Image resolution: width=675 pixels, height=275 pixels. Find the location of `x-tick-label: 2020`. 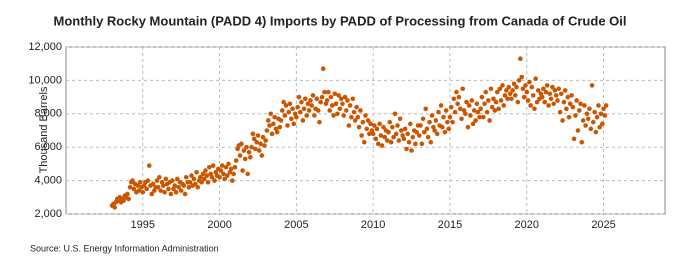

x-tick-label: 2020 is located at coordinates (527, 225).